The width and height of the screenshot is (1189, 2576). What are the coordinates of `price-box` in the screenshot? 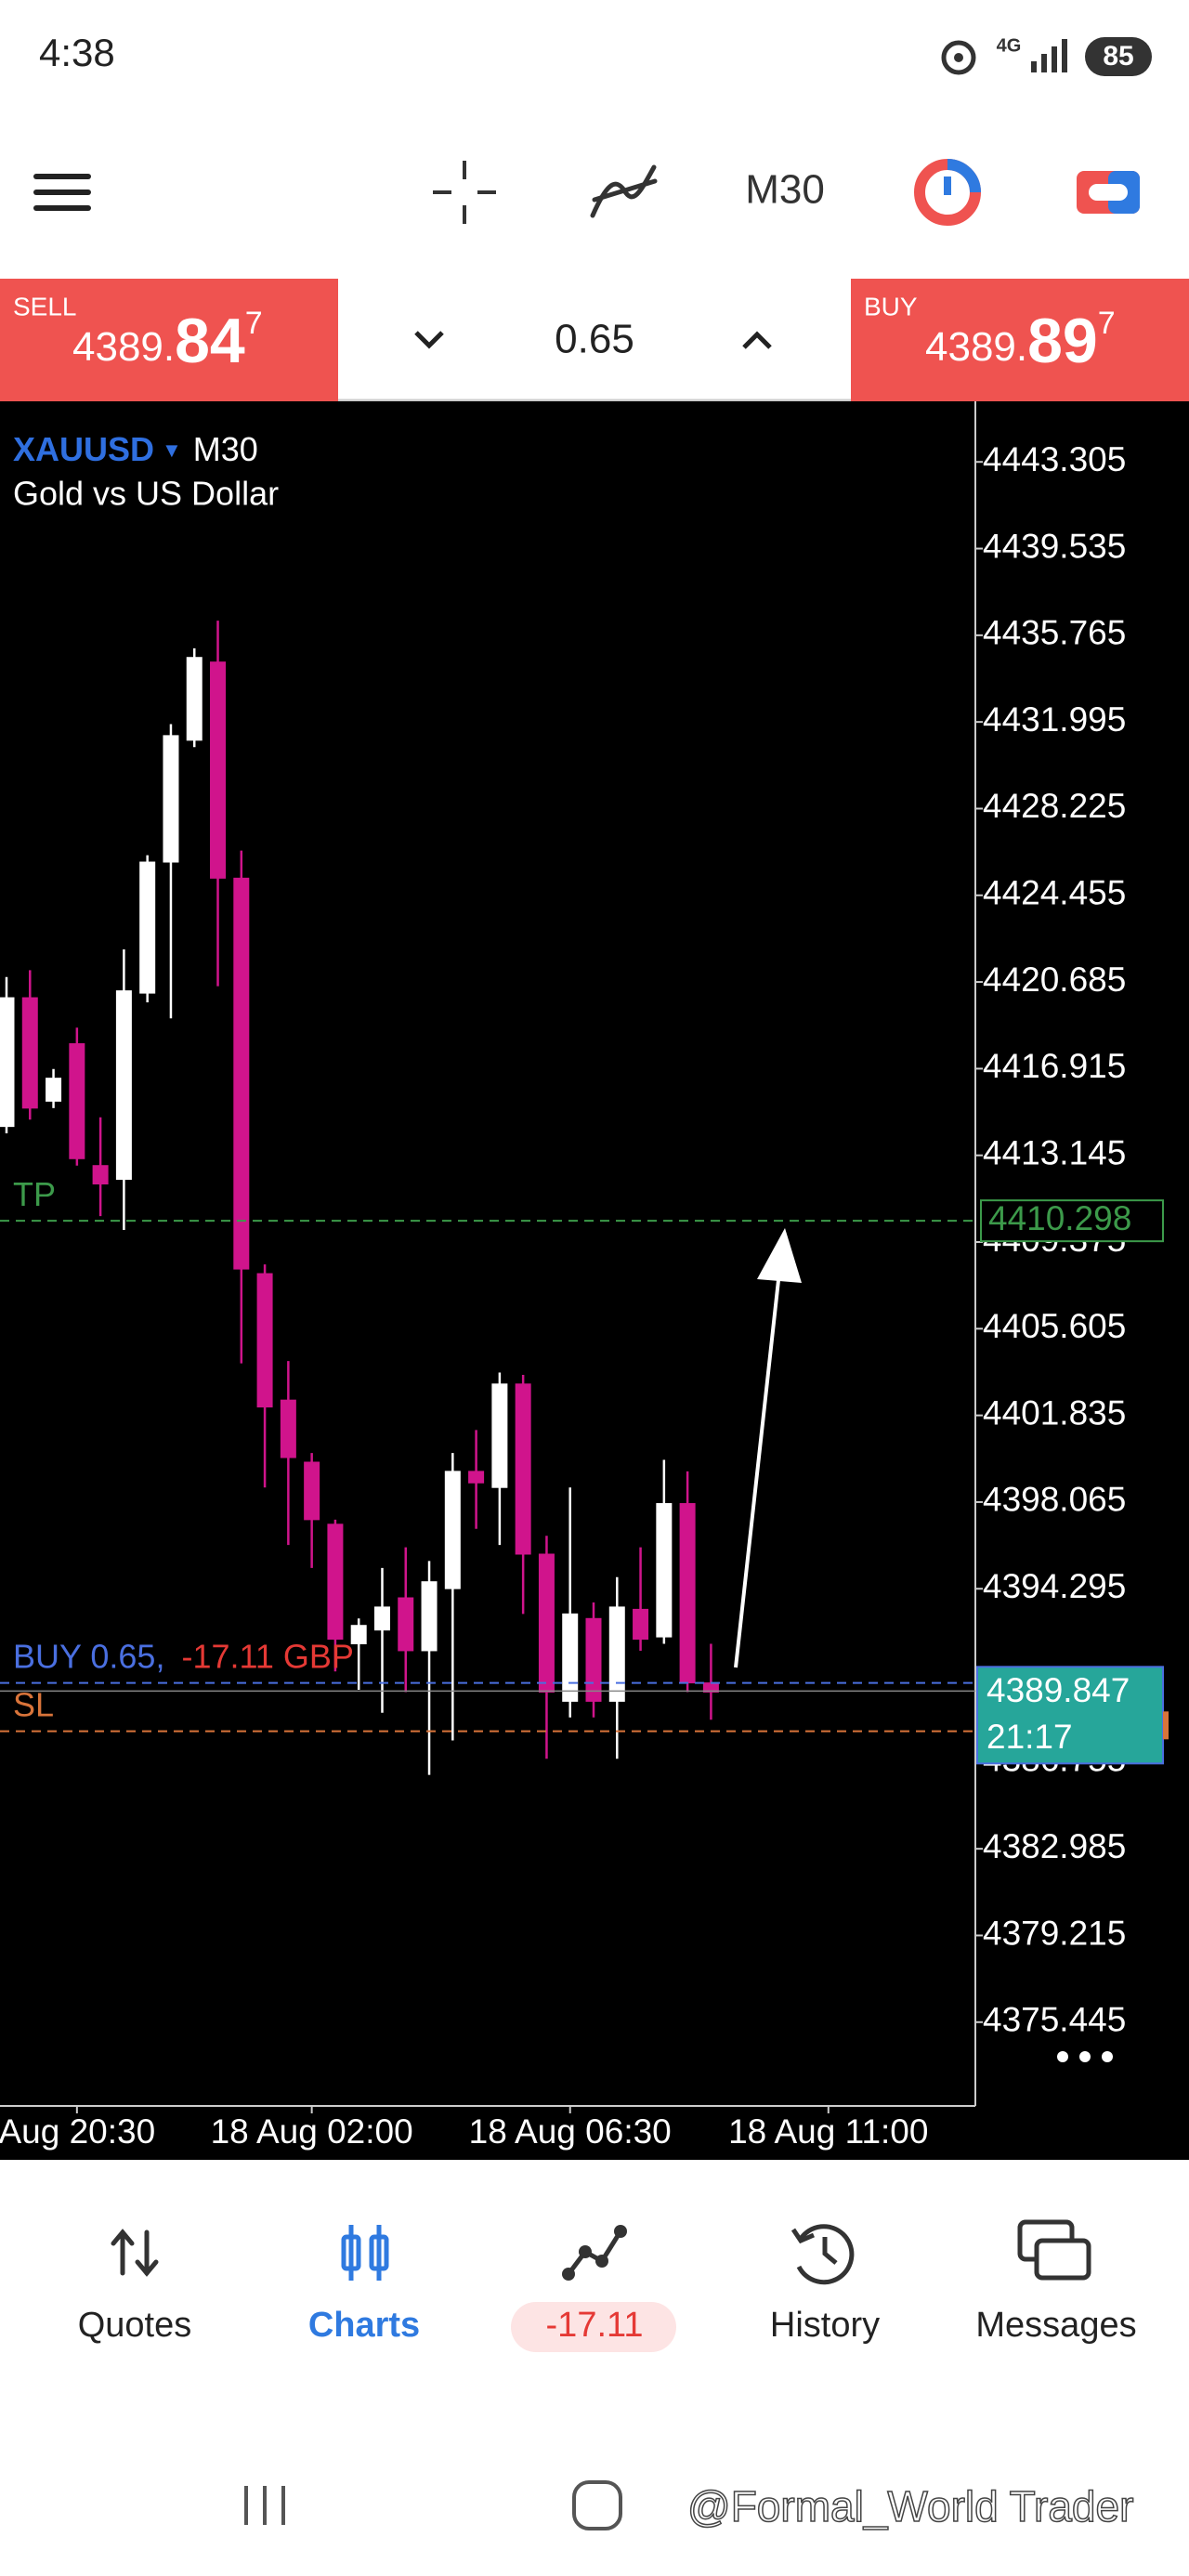 It's located at (1072, 1221).